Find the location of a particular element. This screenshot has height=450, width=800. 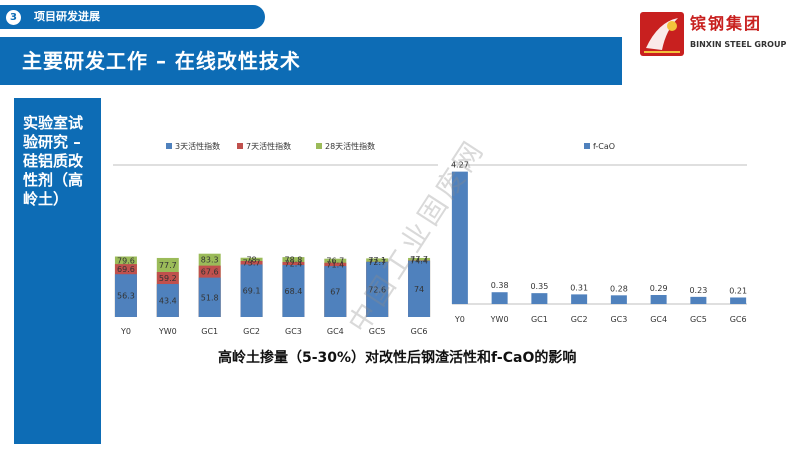

chart1-x-tick-label: GC6 is located at coordinates (419, 331).